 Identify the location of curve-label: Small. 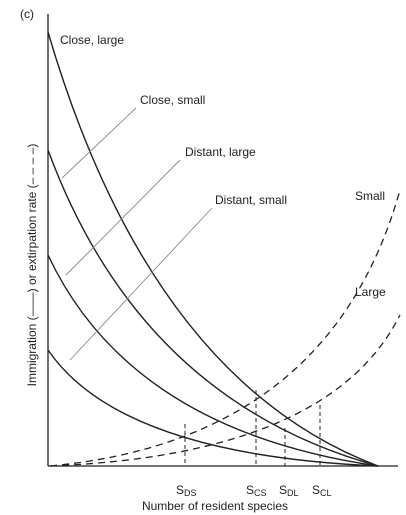
(370, 196).